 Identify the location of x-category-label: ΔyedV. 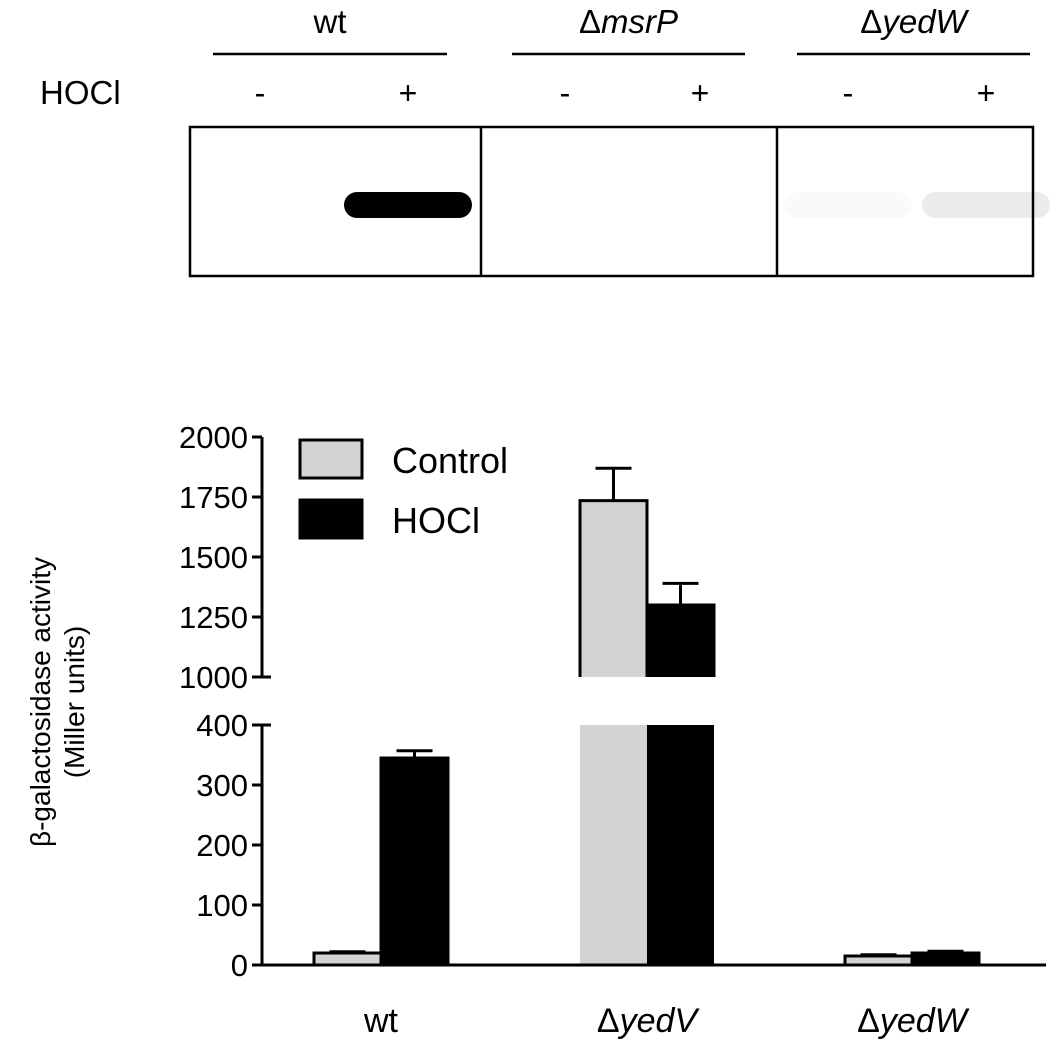
(649, 1021).